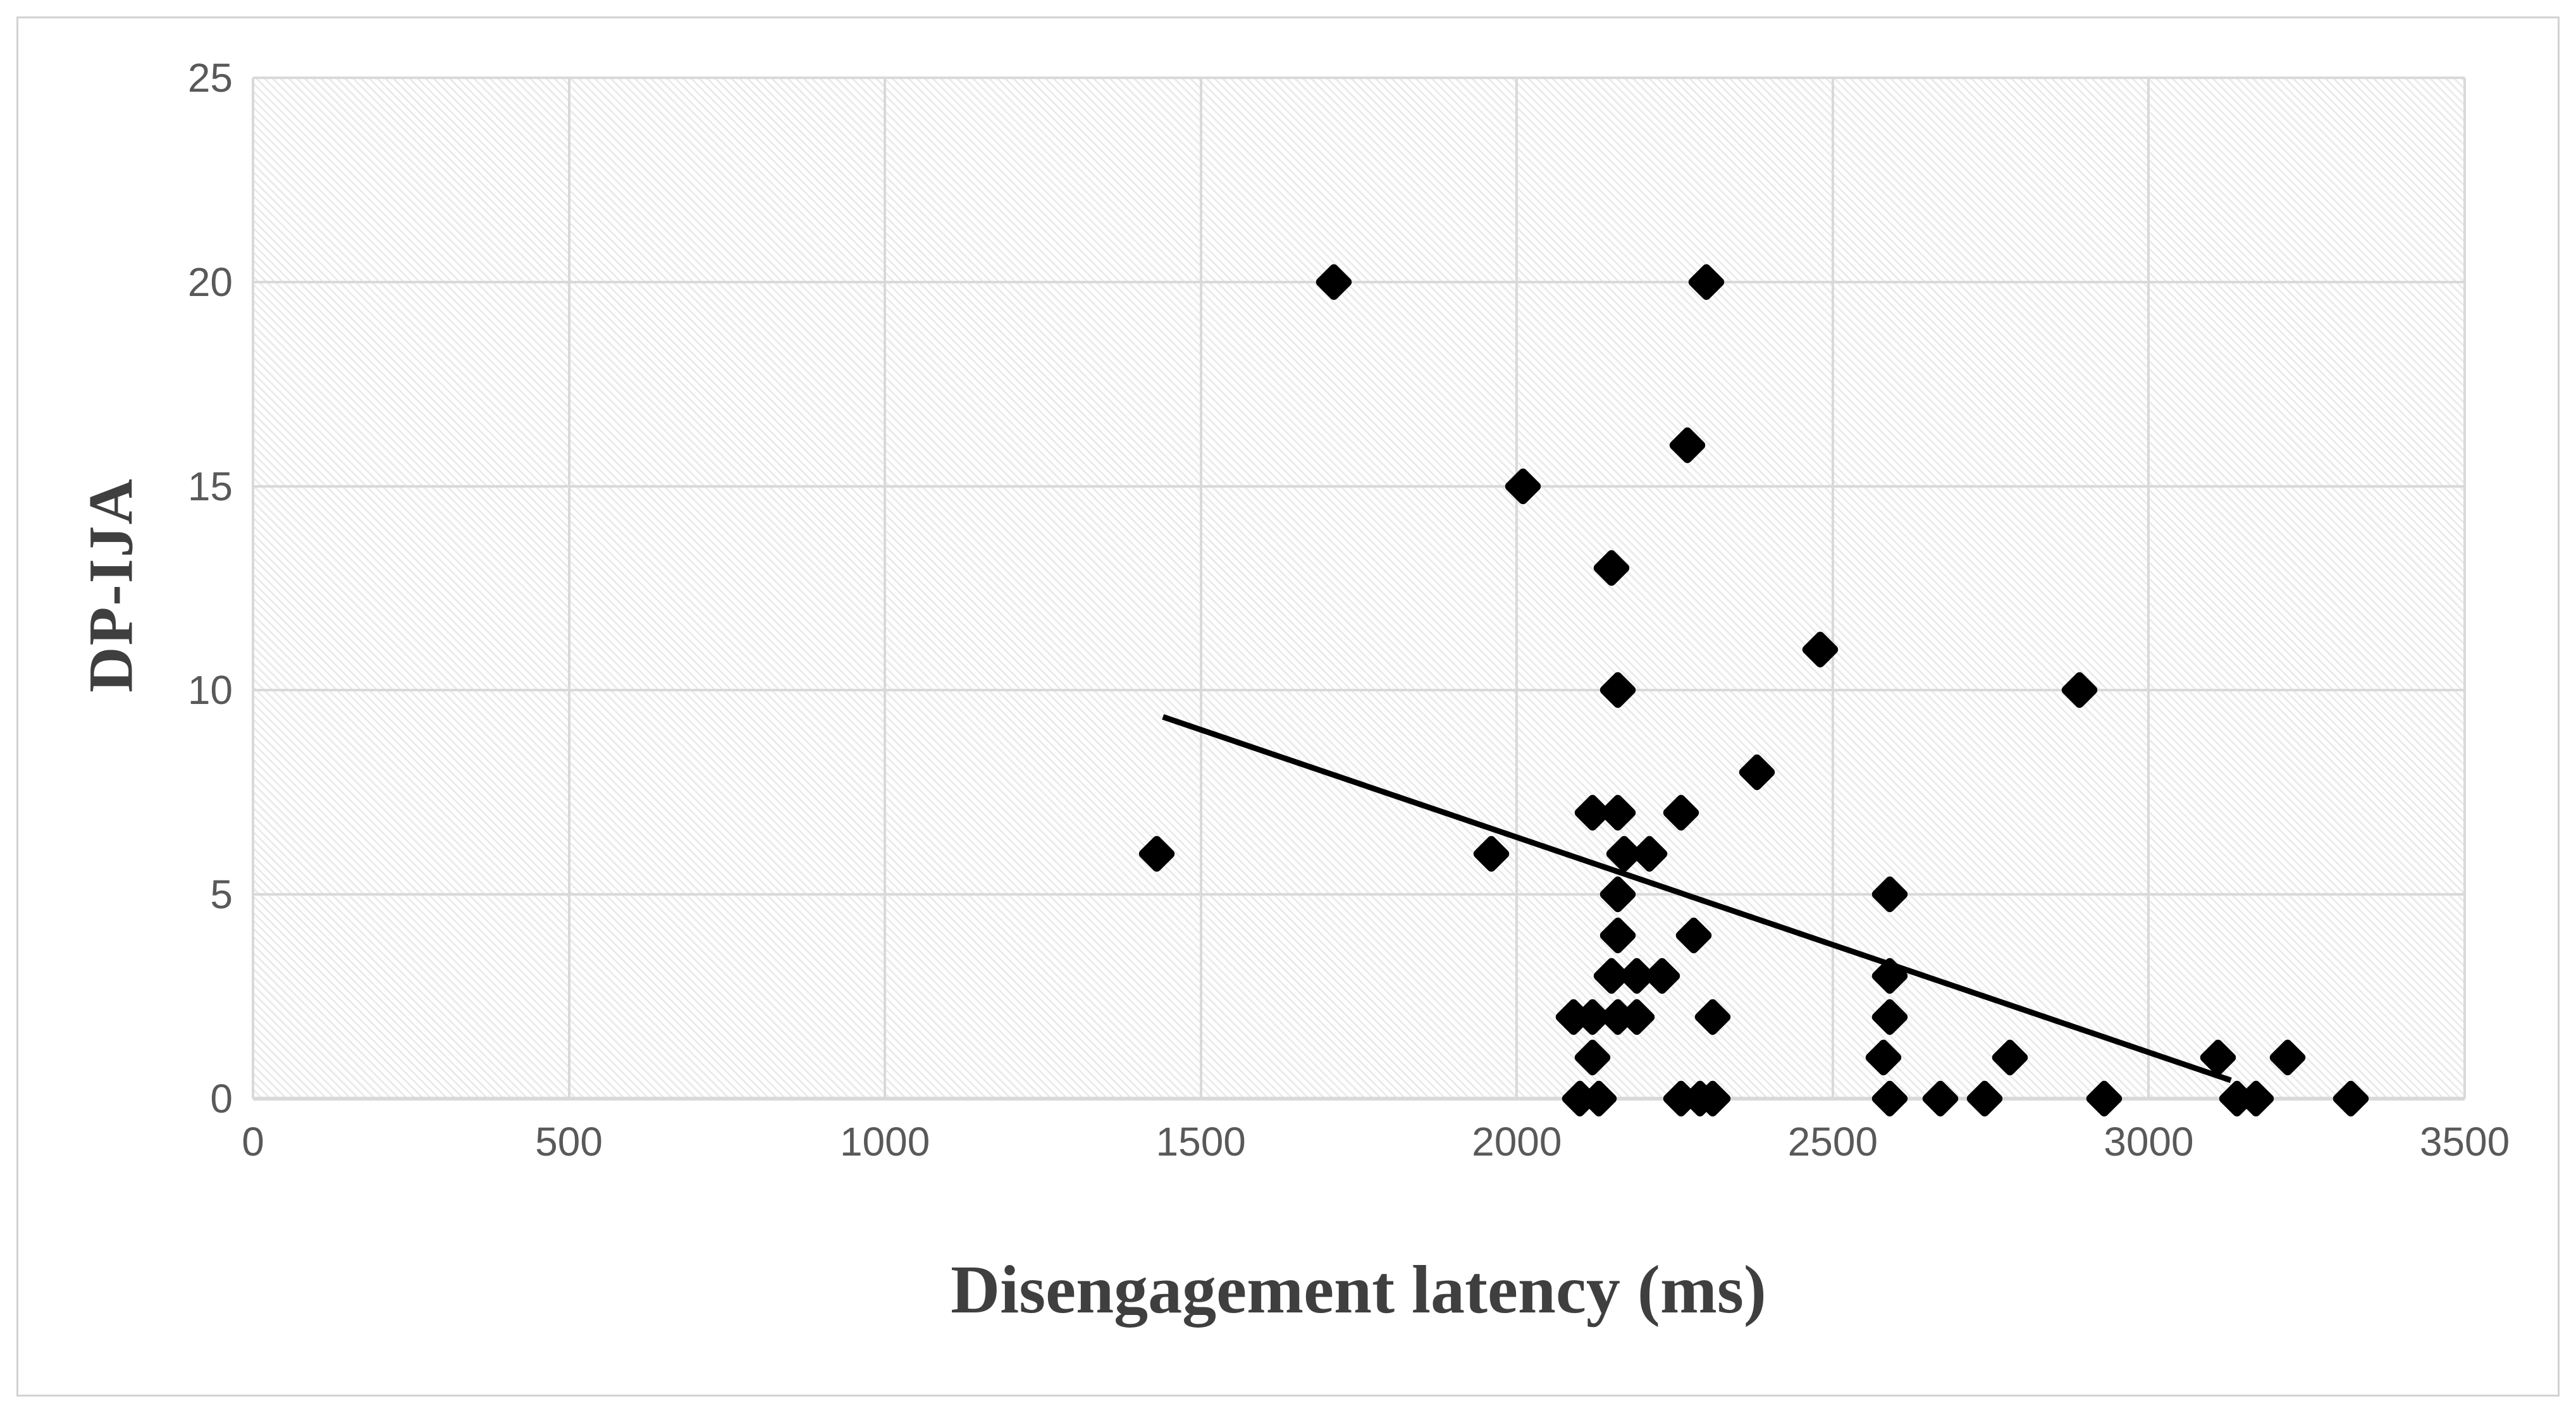  What do you see at coordinates (884, 1141) in the screenshot?
I see `x-tick-label: 1000` at bounding box center [884, 1141].